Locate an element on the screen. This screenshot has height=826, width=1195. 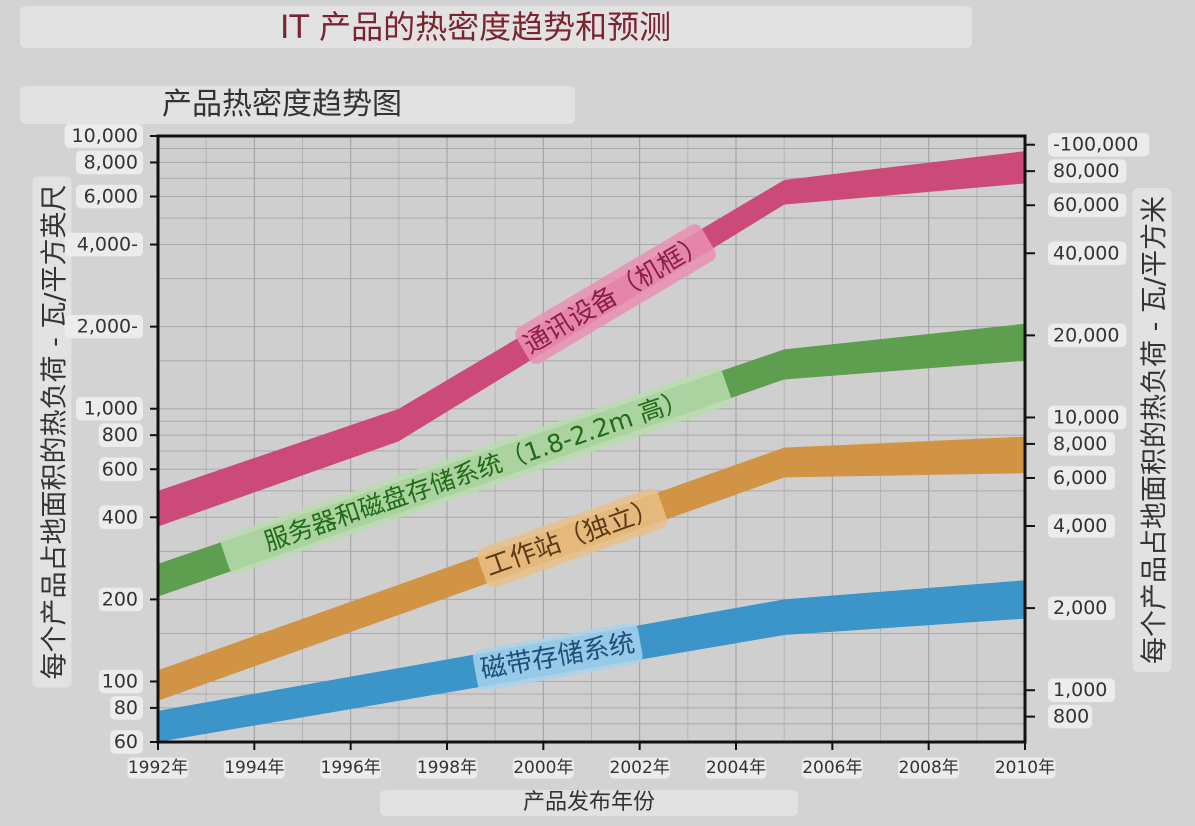
y-tick-label-left: 600 is located at coordinates (120, 469).